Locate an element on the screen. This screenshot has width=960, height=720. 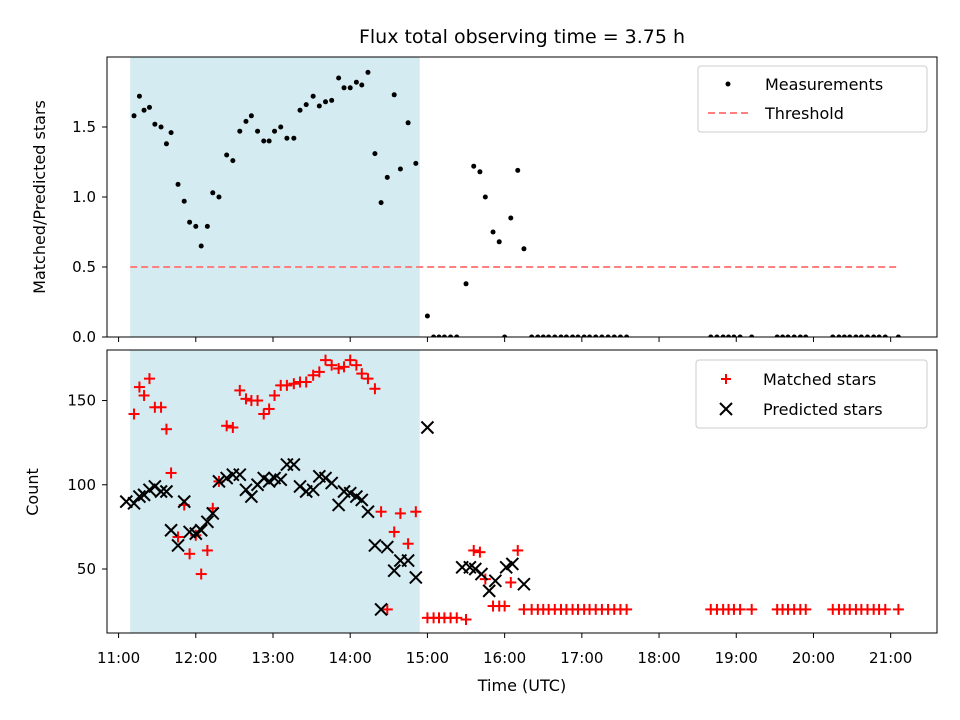
bottom-xlabel: Time (UTC) is located at coordinates (521, 685).